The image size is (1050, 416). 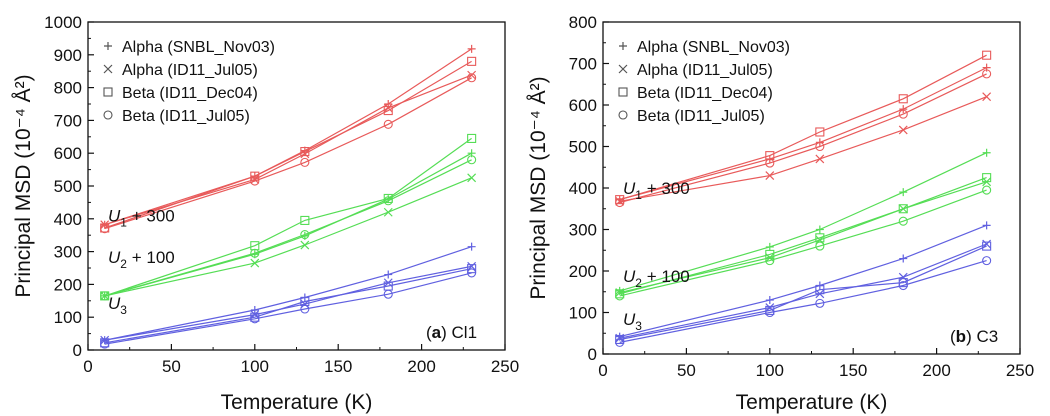 I want to click on group-label-U2: U2 + 100, so click(x=141, y=259).